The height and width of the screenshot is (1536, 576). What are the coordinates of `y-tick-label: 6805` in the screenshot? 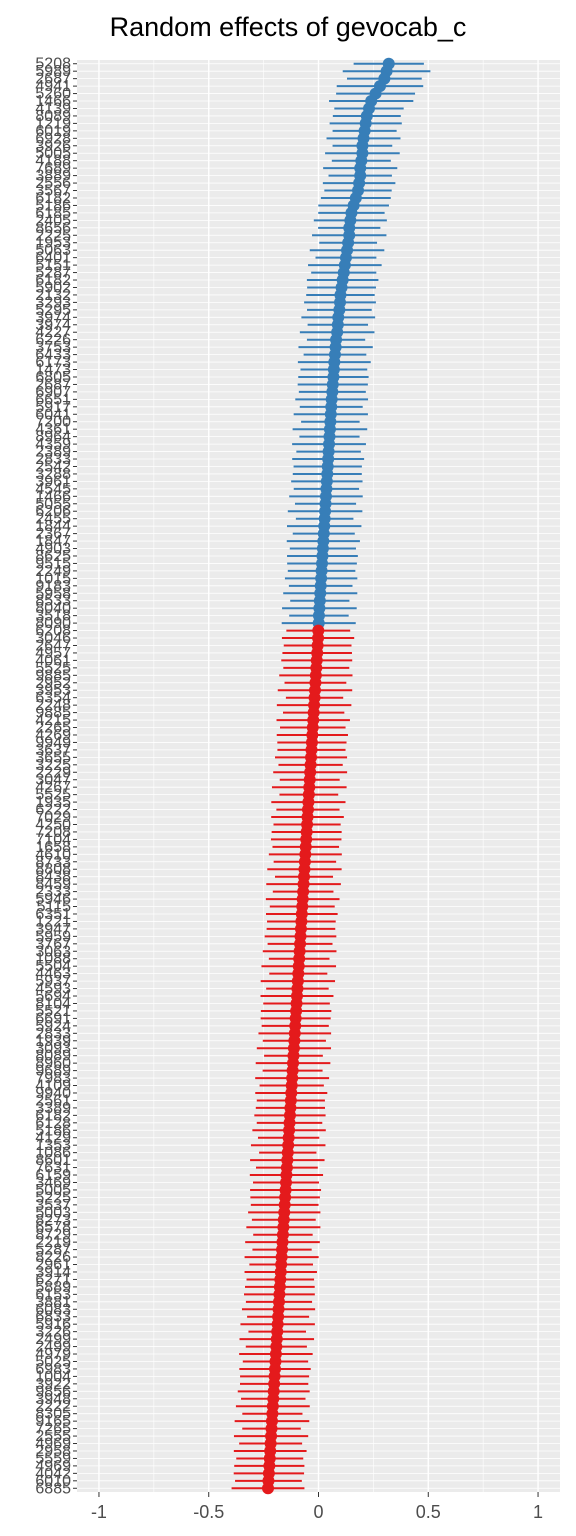 It's located at (53, 377).